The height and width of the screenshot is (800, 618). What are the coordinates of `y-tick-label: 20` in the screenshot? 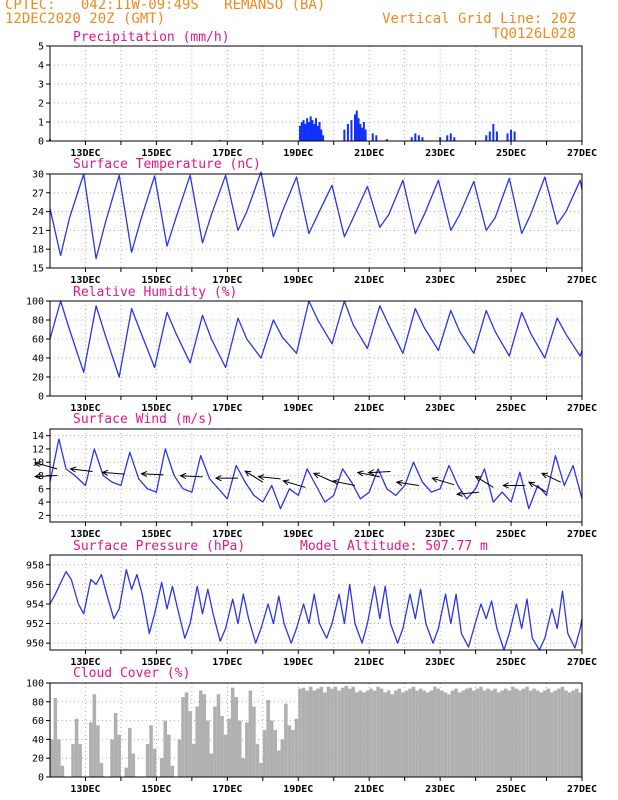 It's located at (38, 759).